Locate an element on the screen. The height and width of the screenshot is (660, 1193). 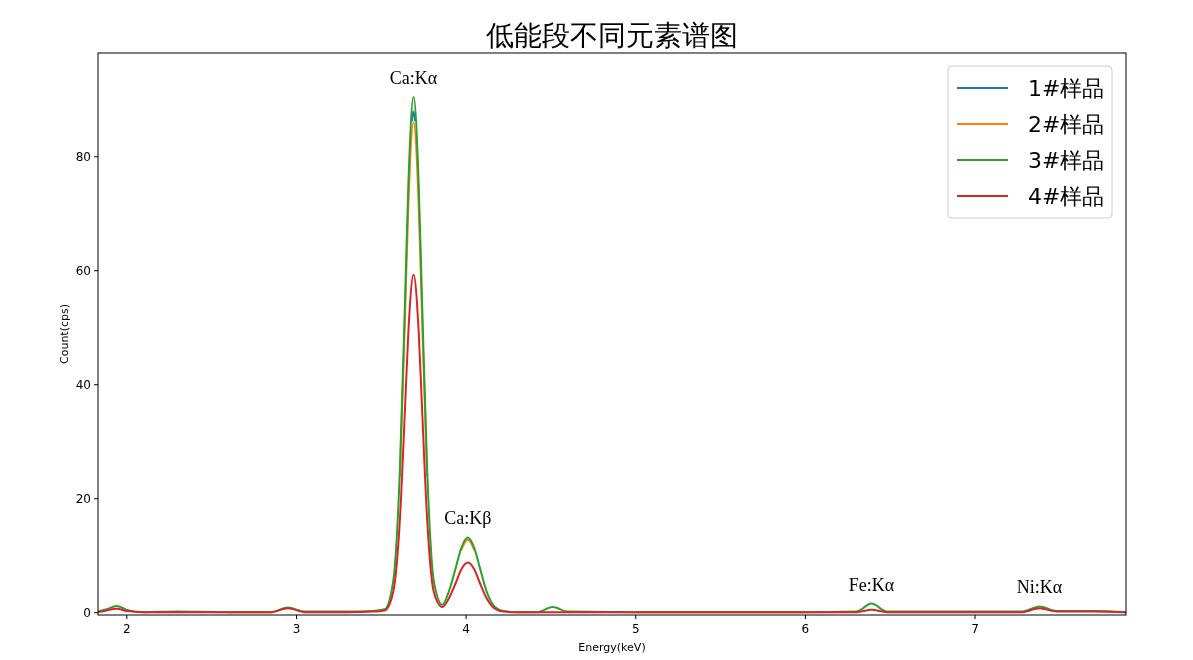
annotation: Ca:Kβ is located at coordinates (468, 518).